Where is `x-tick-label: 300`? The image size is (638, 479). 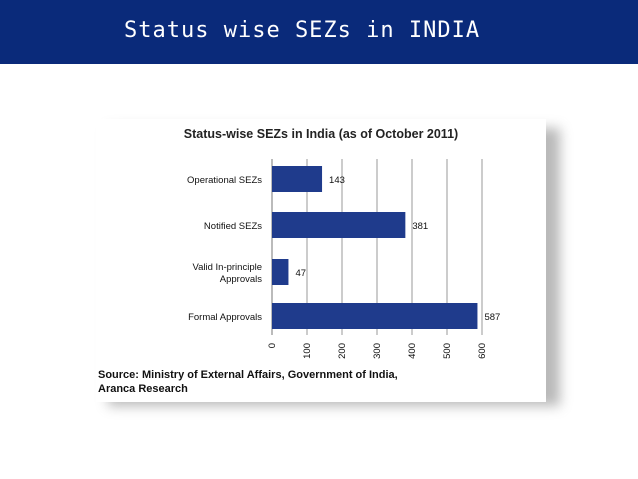 x-tick-label: 300 is located at coordinates (377, 351).